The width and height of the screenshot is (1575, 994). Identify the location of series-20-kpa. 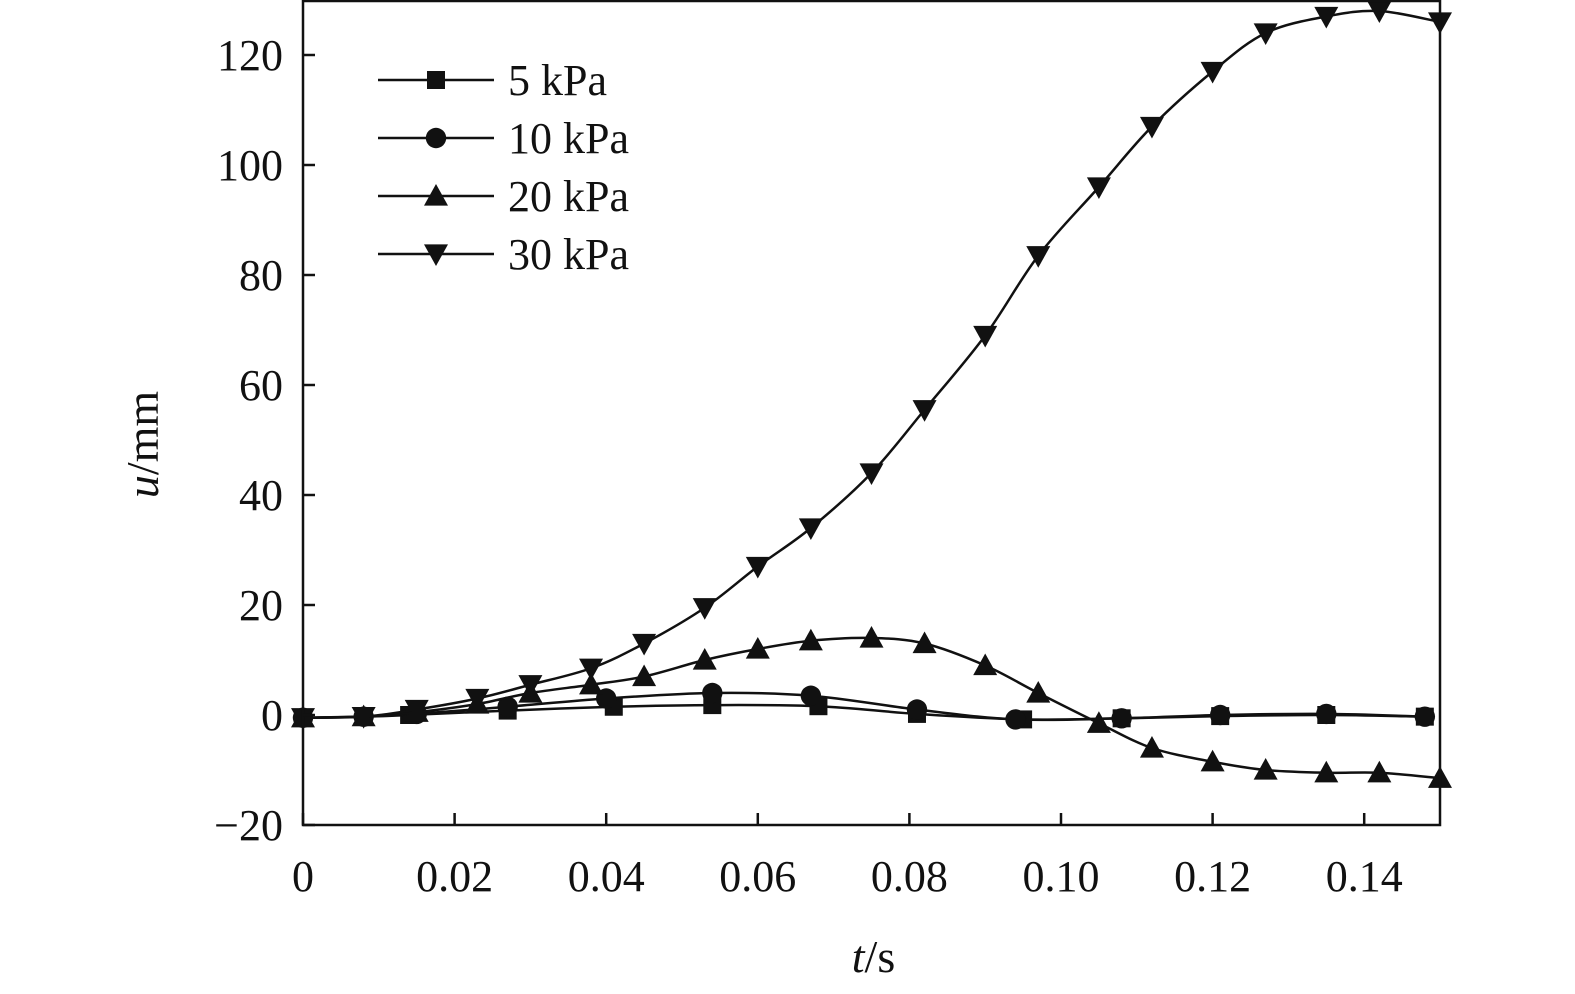
(871, 707).